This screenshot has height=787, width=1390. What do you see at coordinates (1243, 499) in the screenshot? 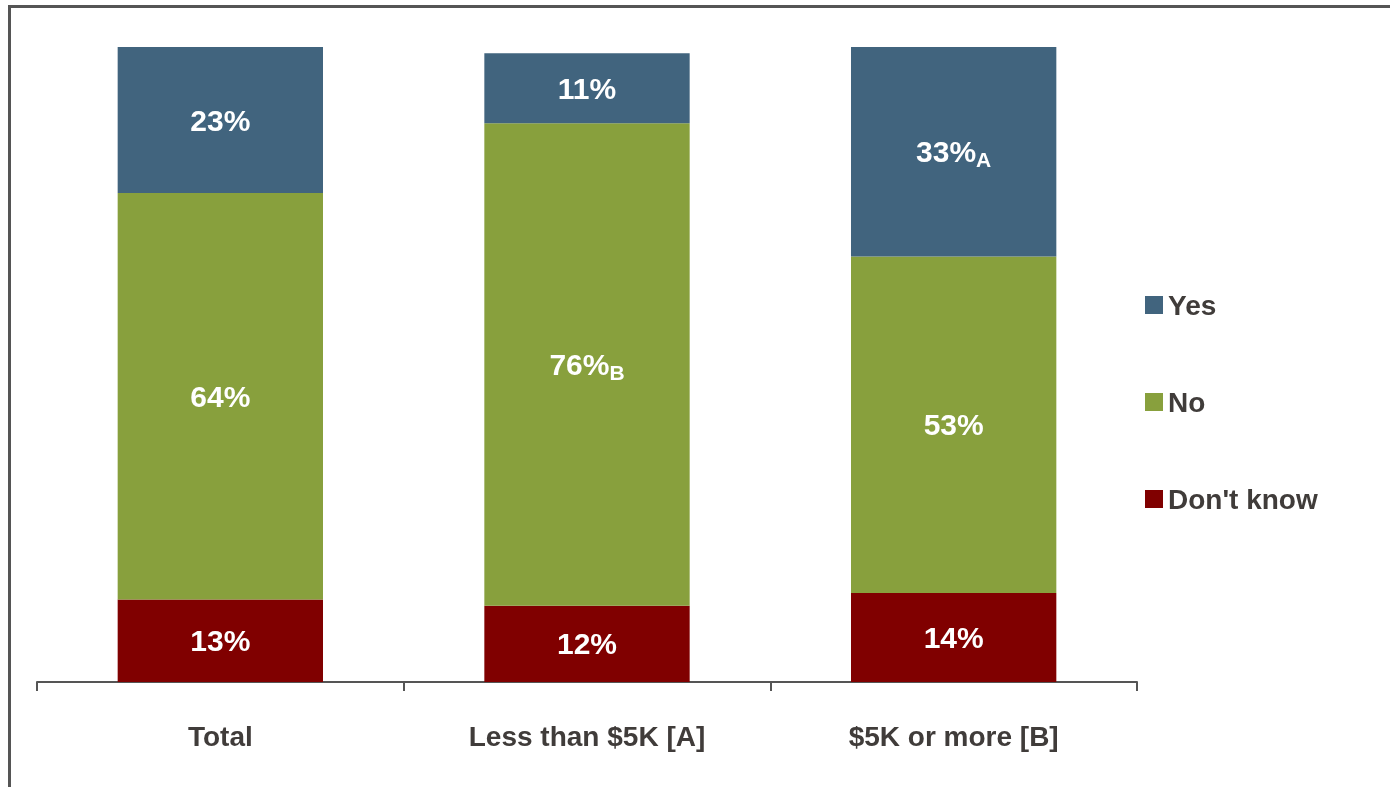
I see `legend-label: Don't know` at bounding box center [1243, 499].